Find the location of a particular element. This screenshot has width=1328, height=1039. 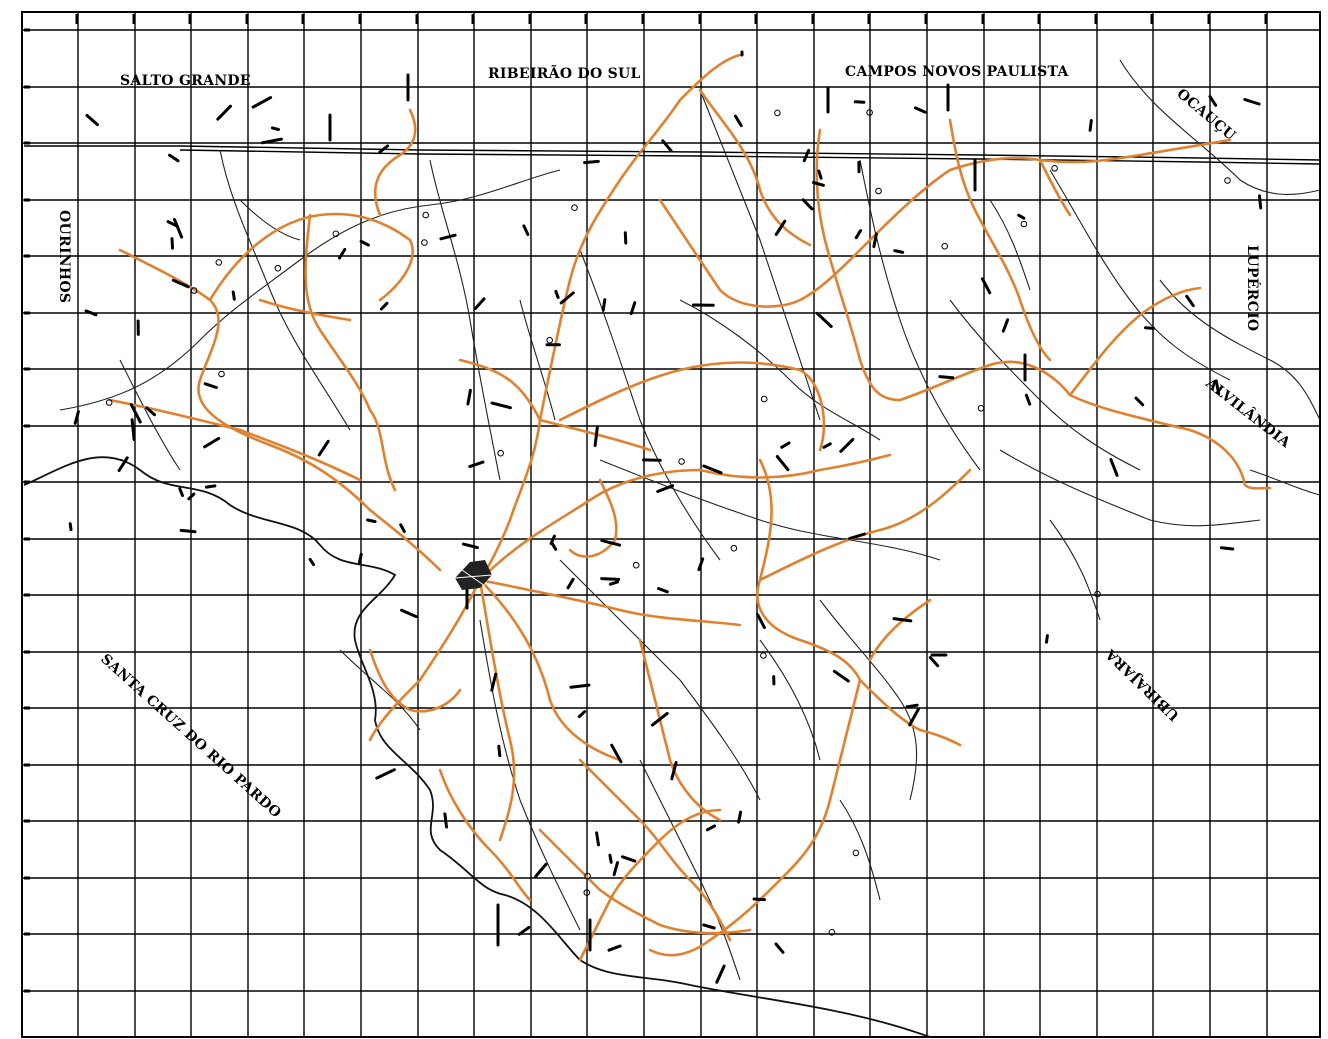

label-ribeirao-do-sul: RIBEIRÃO DO SUL is located at coordinates (564, 72).